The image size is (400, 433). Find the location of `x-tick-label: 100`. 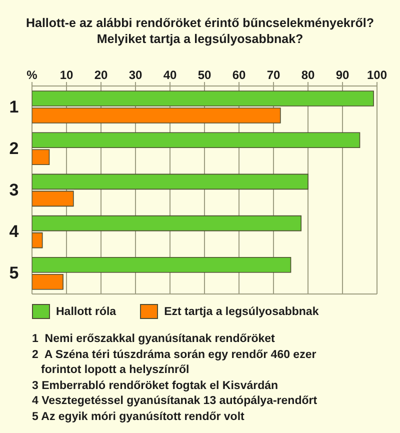

x-tick-label: 100 is located at coordinates (377, 75).